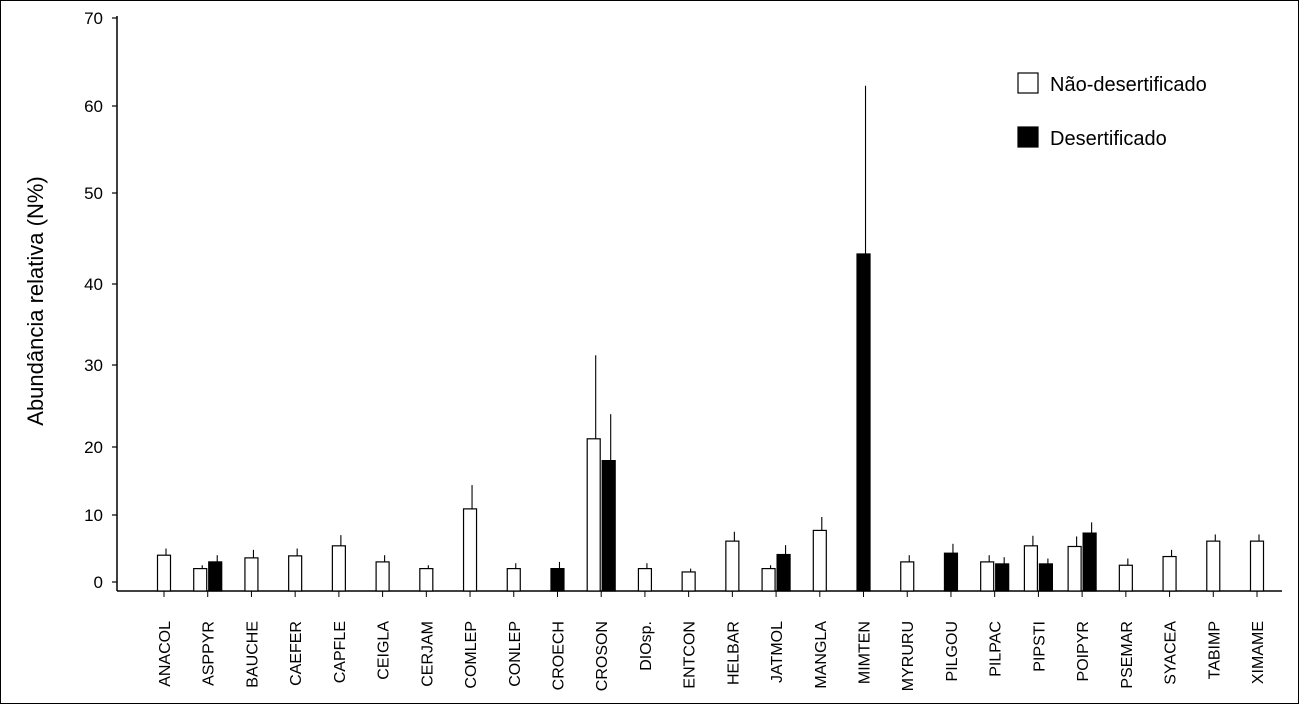 This screenshot has width=1299, height=705. I want to click on x-tick-label: CONLEP, so click(515, 654).